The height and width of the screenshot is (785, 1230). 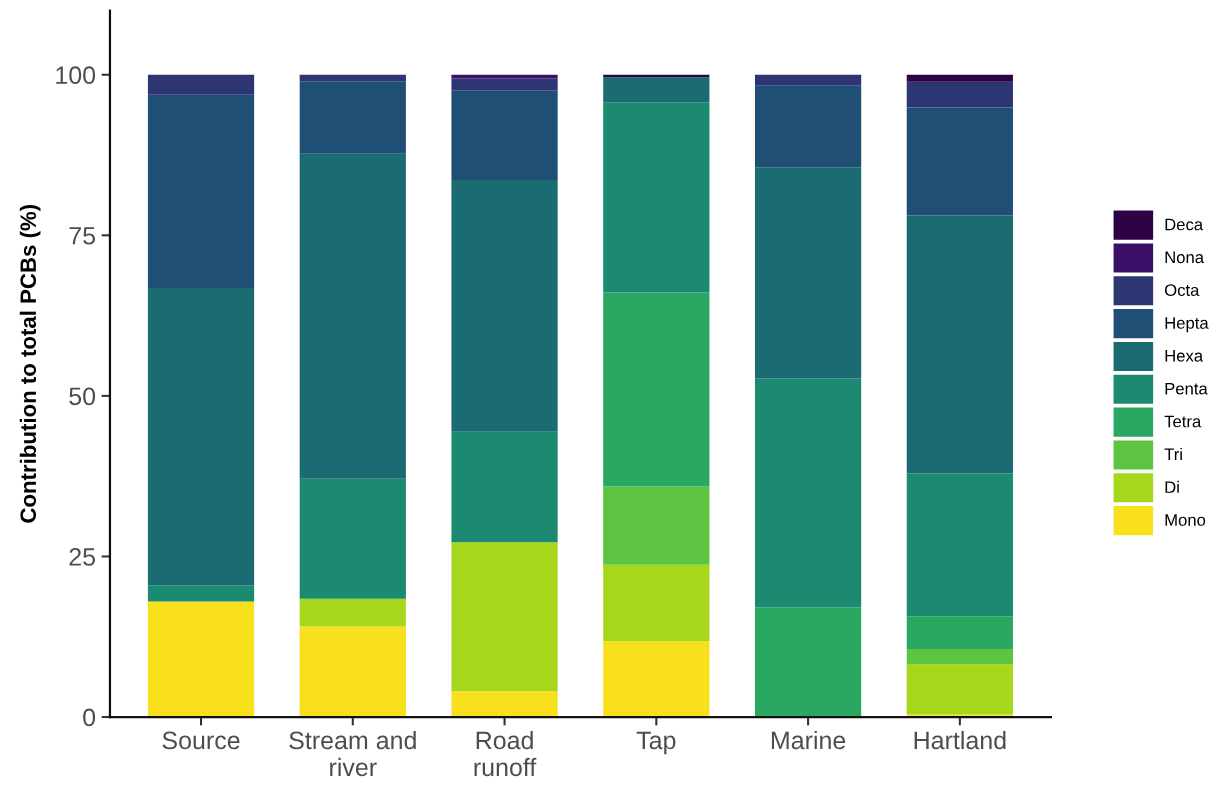 What do you see at coordinates (1173, 454) in the screenshot?
I see `legend-label: Tri` at bounding box center [1173, 454].